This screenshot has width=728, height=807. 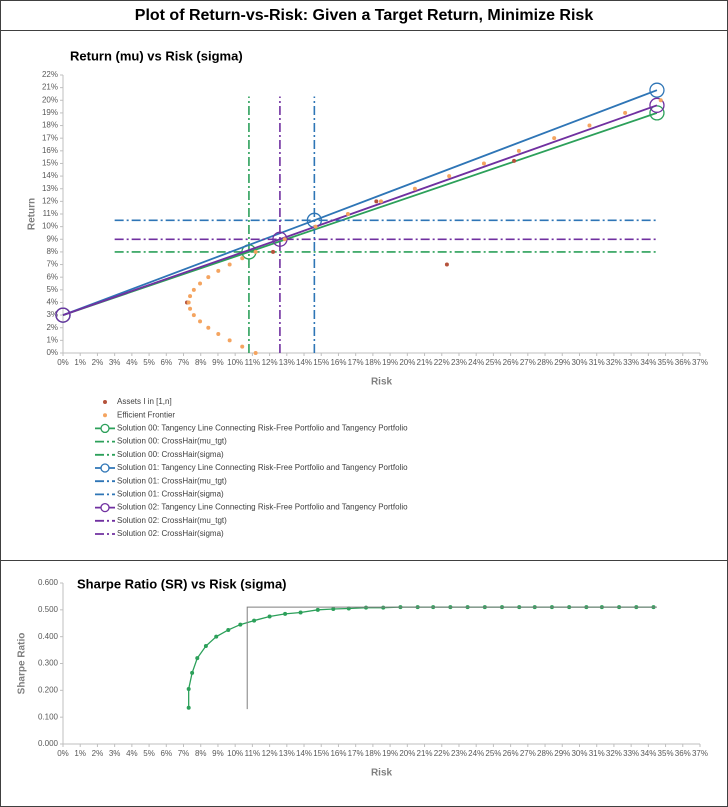 I want to click on y-tick-label: 18%, so click(x=50, y=125).